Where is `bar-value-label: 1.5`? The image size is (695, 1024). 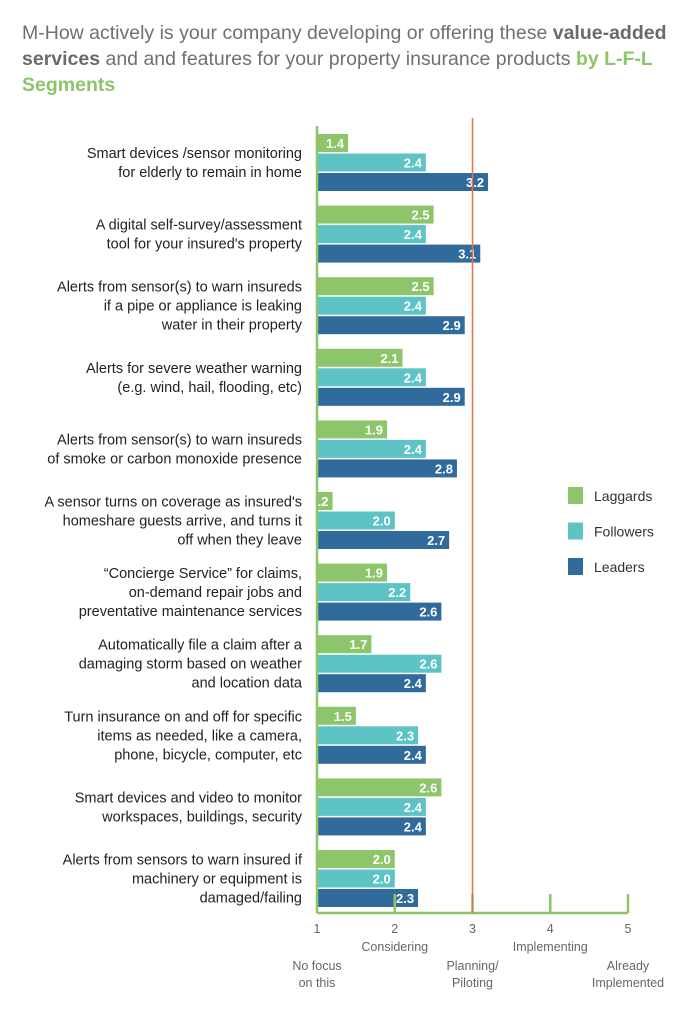 bar-value-label: 1.5 is located at coordinates (343, 716).